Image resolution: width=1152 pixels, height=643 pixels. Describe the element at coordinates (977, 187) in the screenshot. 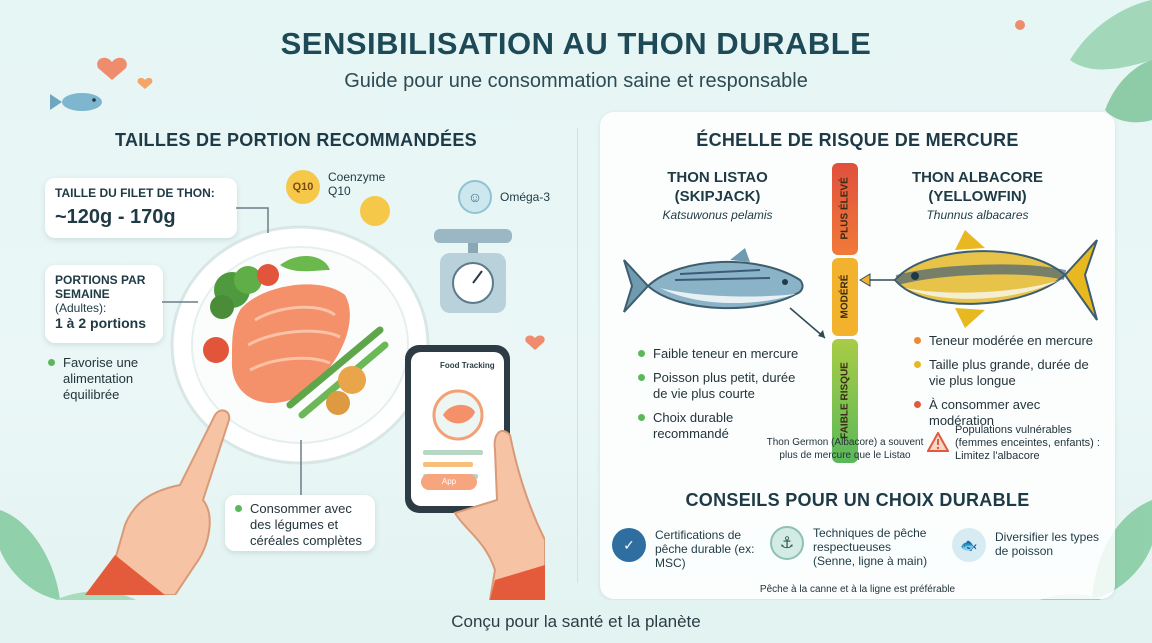

I see `yellowfin-name: THON ALBACORE (YELLOWFIN)` at that location.